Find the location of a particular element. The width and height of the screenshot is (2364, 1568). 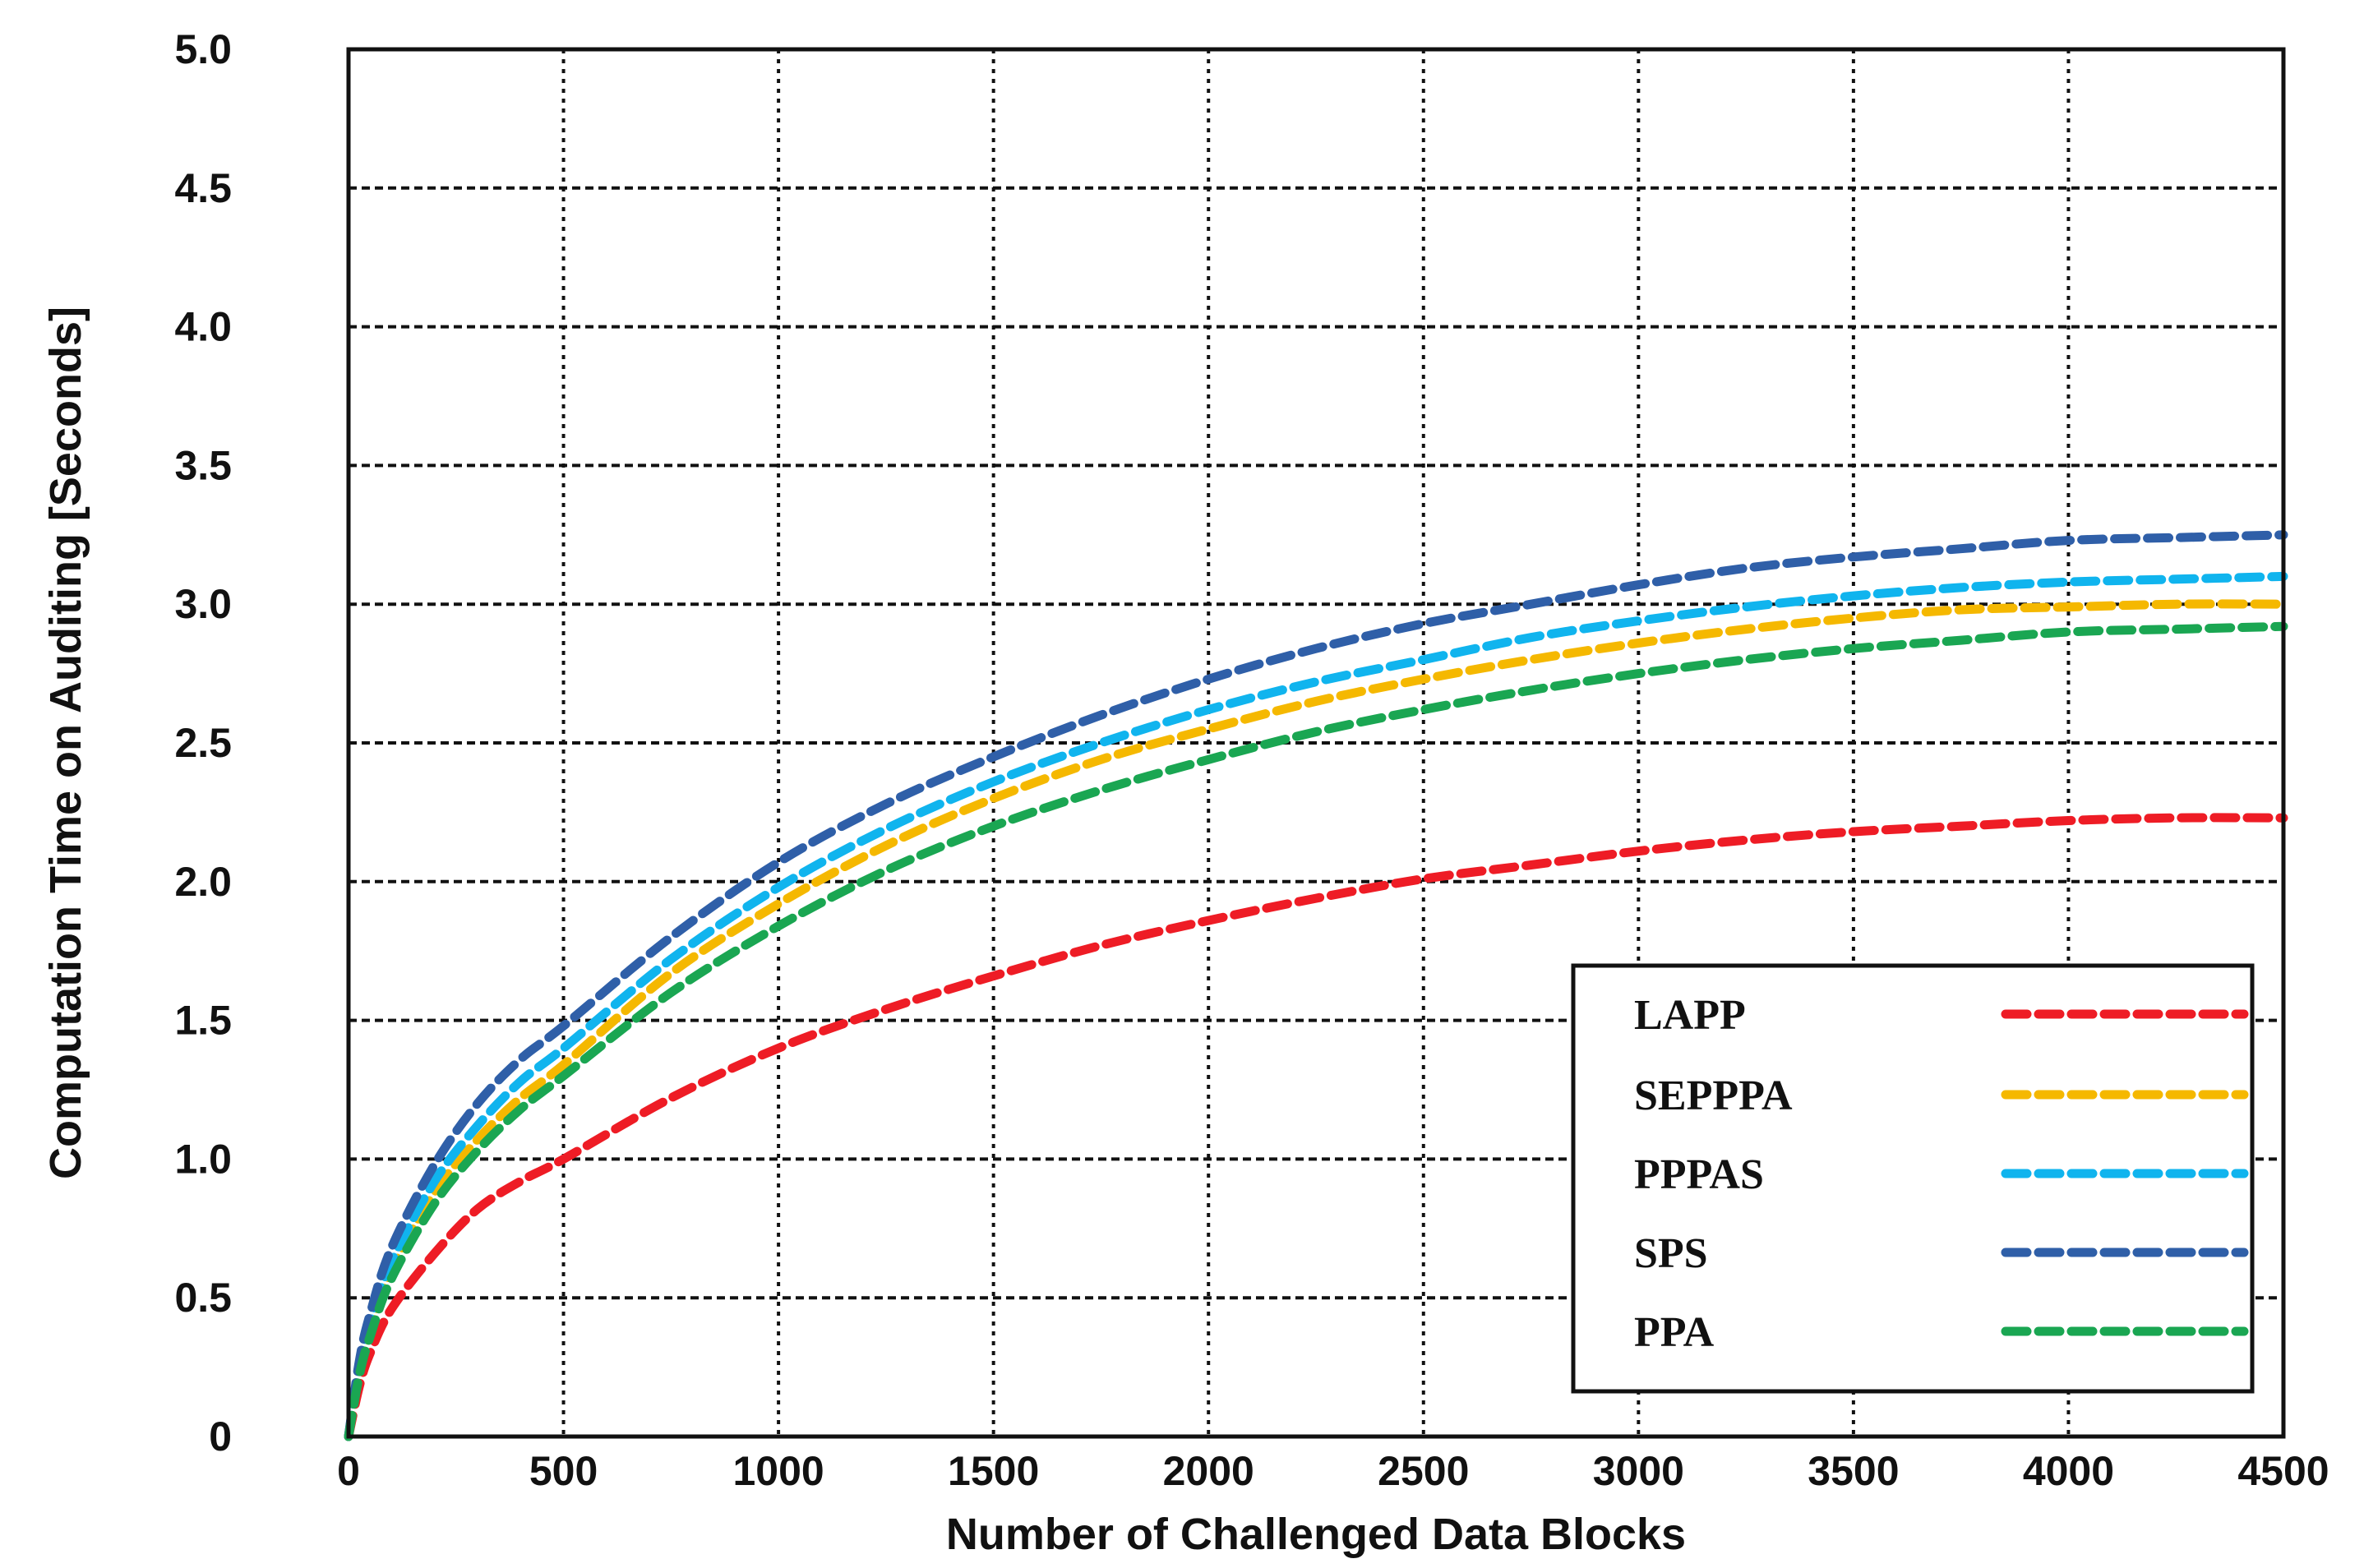

y-tick-label: 1.0 is located at coordinates (203, 1159).